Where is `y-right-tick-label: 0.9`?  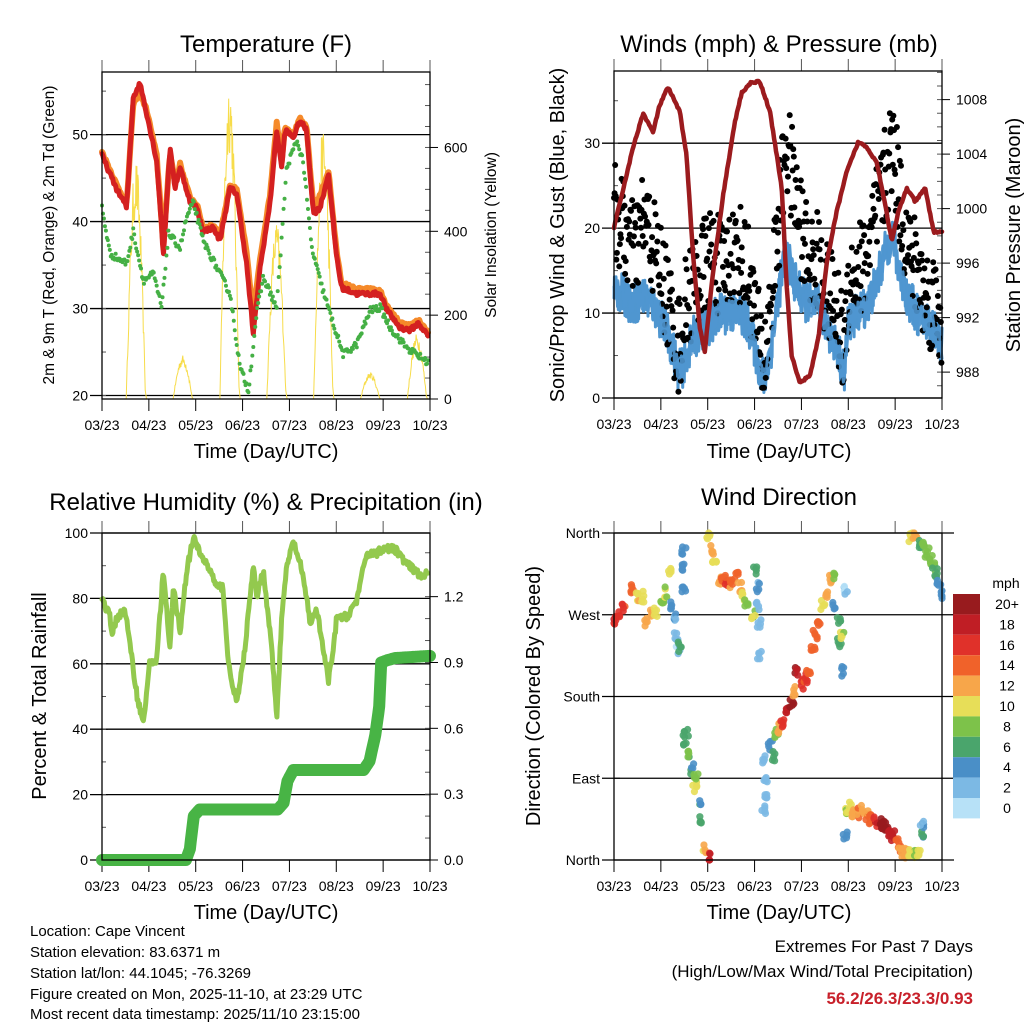
y-right-tick-label: 0.9 is located at coordinates (454, 662).